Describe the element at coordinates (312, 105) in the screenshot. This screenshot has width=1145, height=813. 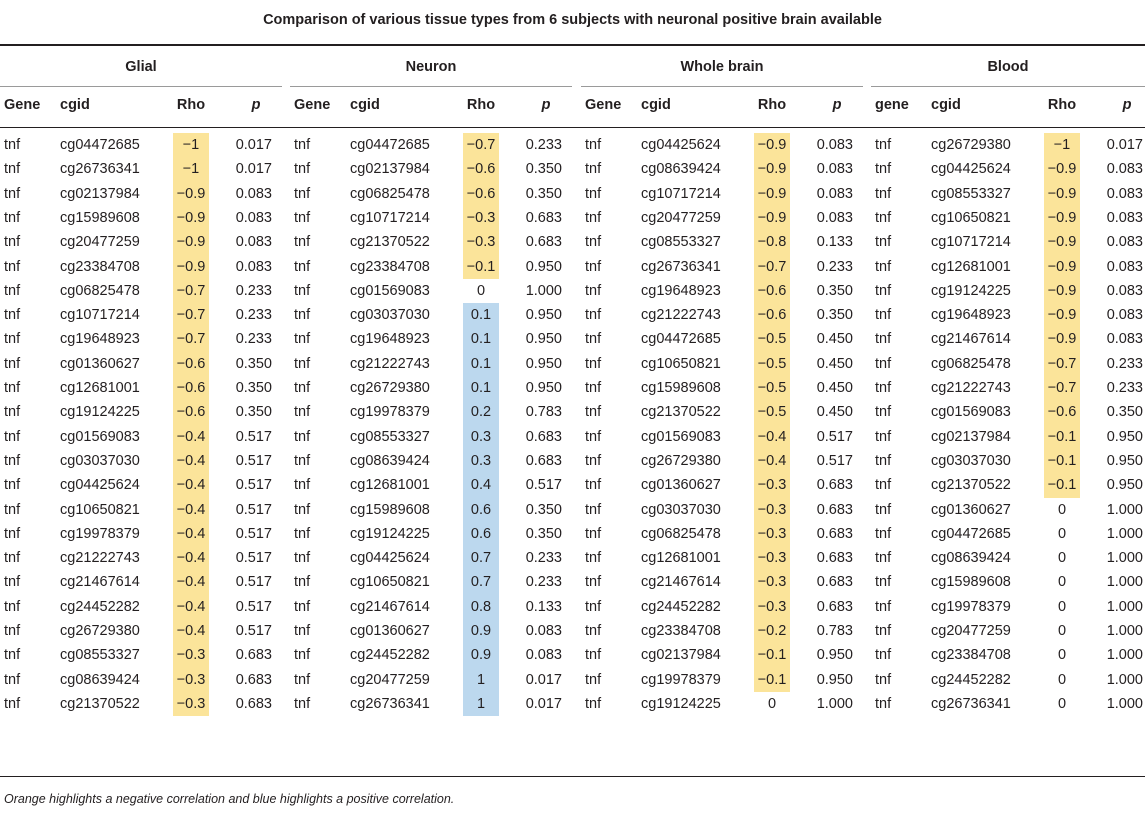
I see `column-header-gene: Gene` at that location.